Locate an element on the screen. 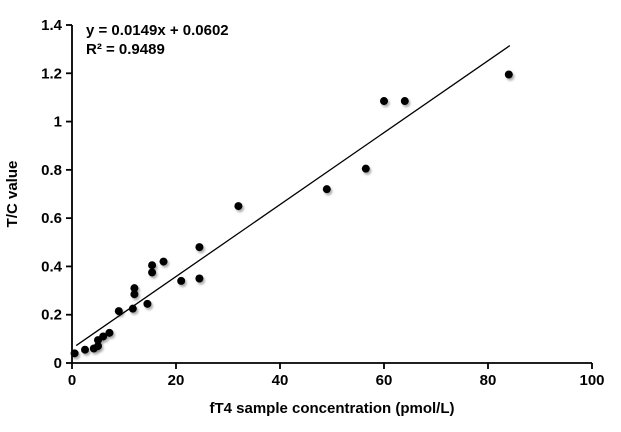  x-tick-label: 80 is located at coordinates (488, 380).